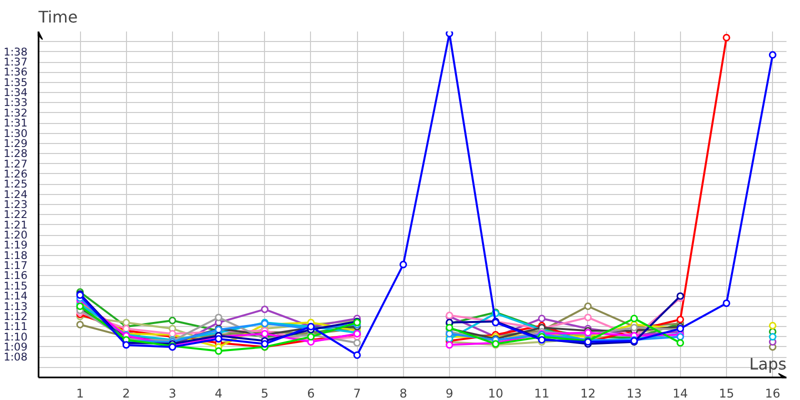 Image resolution: width=800 pixels, height=400 pixels. What do you see at coordinates (726, 393) in the screenshot?
I see `x-tick-label: 15` at bounding box center [726, 393].